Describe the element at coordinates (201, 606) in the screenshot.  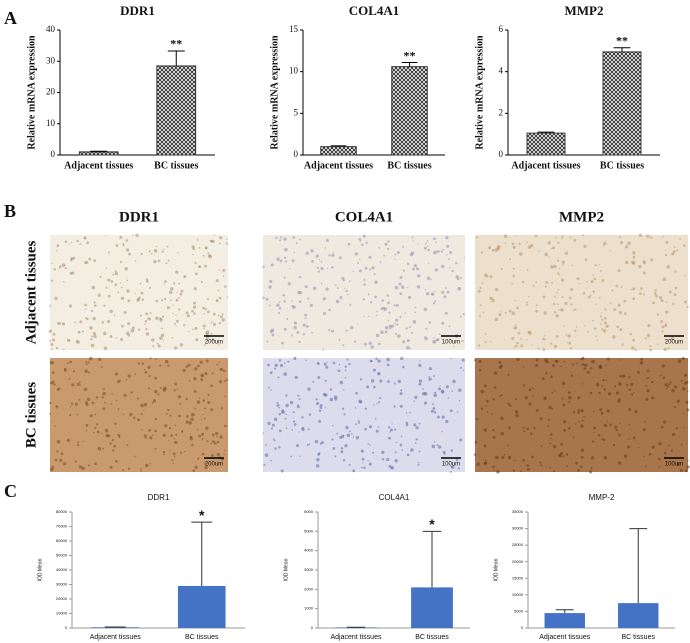
I see `bar` at that location.